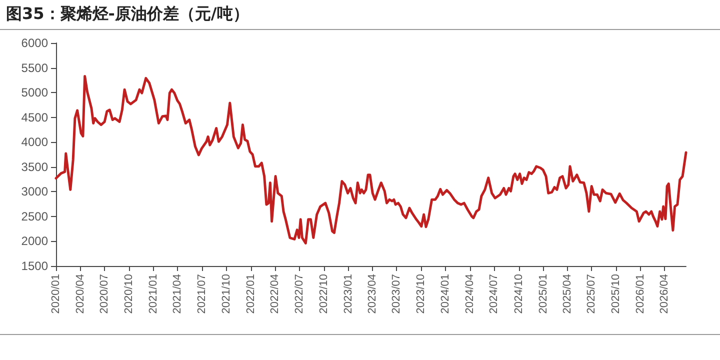 The image size is (720, 360). What do you see at coordinates (494, 294) in the screenshot?
I see `x-tick-label: 2024/07` at bounding box center [494, 294].